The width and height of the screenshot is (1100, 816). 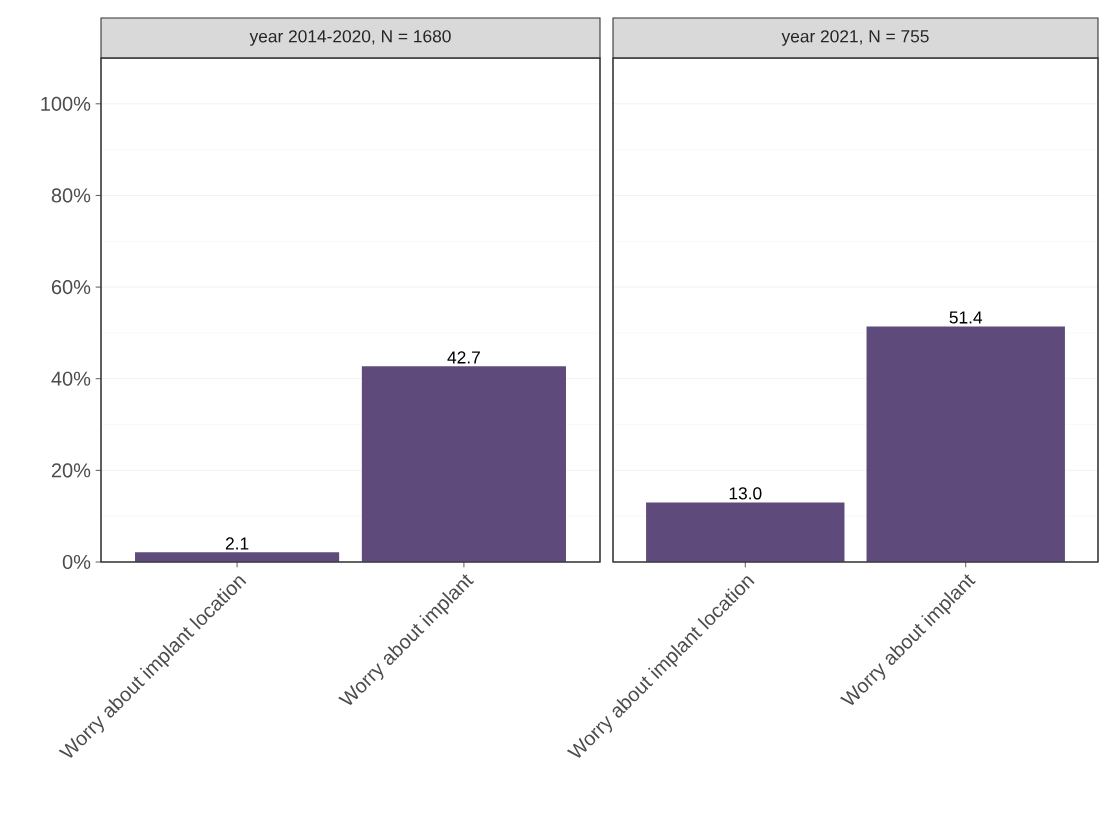 I want to click on y-tick-label: 20%, so click(x=71, y=470).